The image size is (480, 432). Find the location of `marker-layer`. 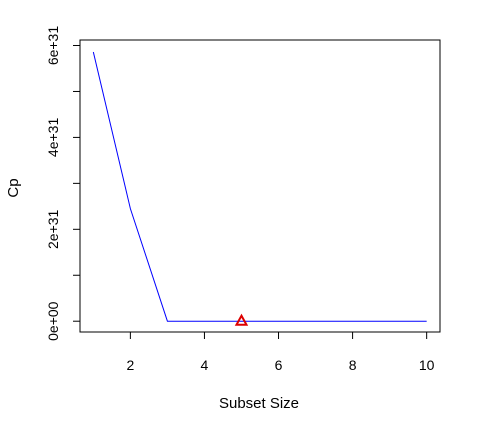

marker-layer is located at coordinates (241, 319).